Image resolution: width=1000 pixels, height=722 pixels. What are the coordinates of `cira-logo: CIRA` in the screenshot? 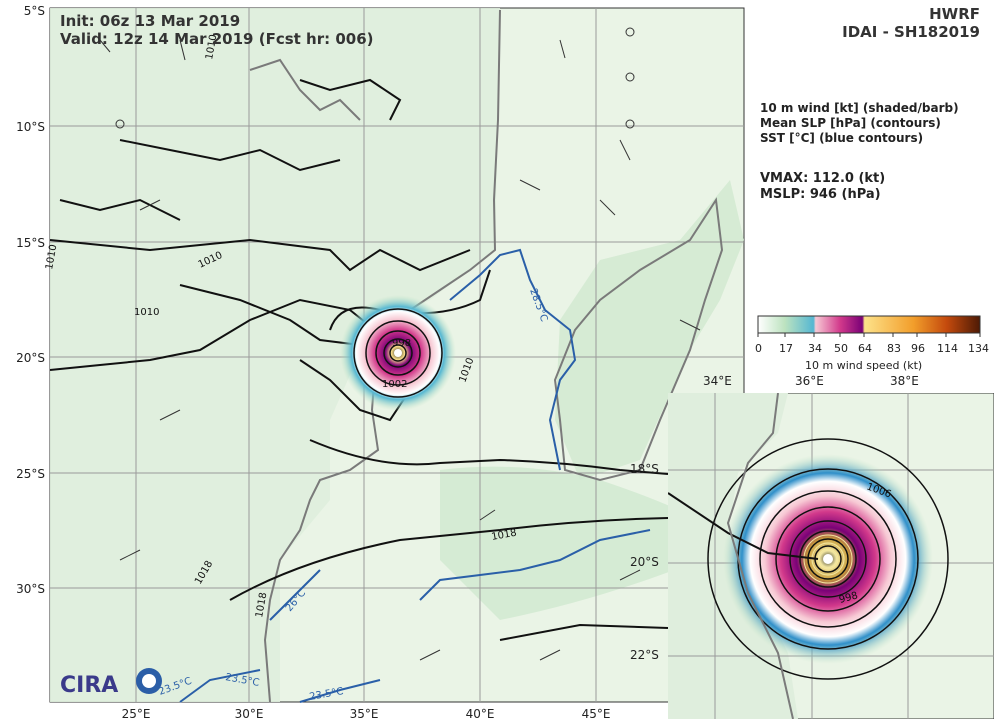 It's located at (111, 683).